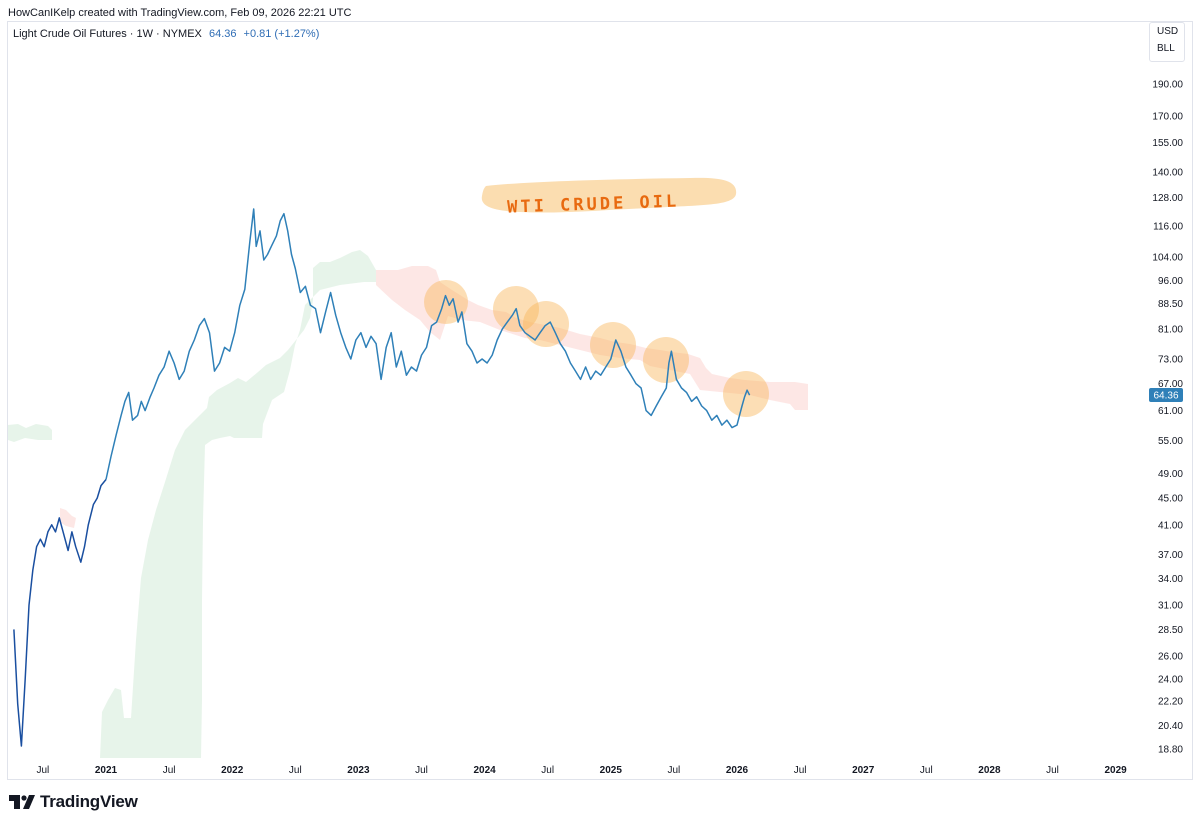  I want to click on y-tick-label: 45.00, so click(1170, 499).